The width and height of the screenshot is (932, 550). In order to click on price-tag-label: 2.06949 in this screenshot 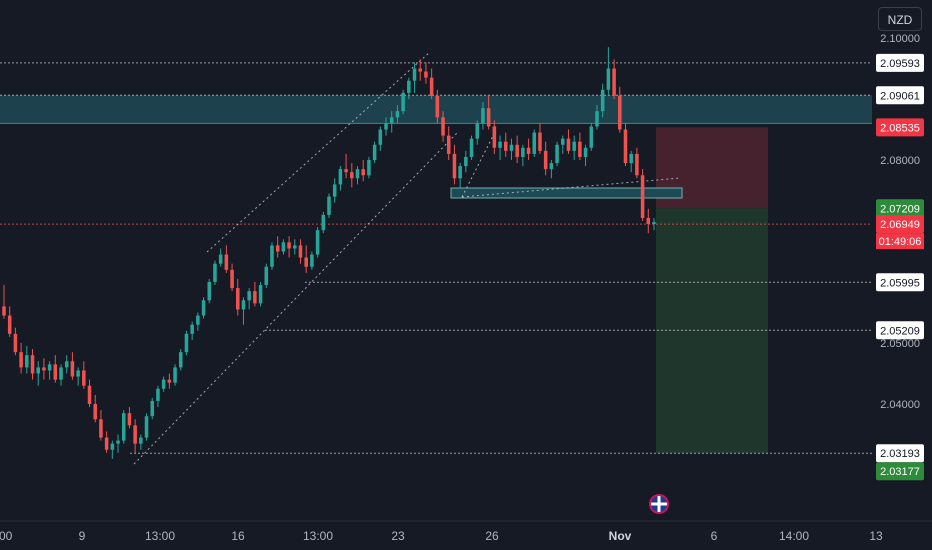, I will do `click(900, 225)`.